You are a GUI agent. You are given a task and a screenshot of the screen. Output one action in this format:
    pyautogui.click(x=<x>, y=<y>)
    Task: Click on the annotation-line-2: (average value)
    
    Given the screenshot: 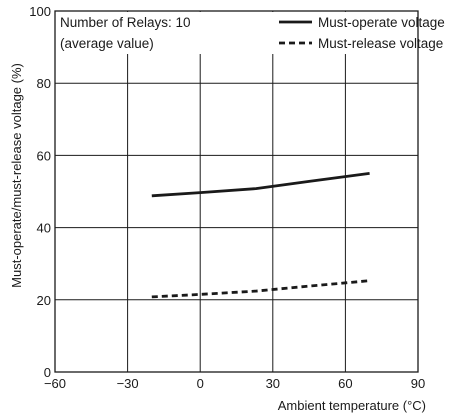 What is the action you would take?
    pyautogui.click(x=107, y=43)
    